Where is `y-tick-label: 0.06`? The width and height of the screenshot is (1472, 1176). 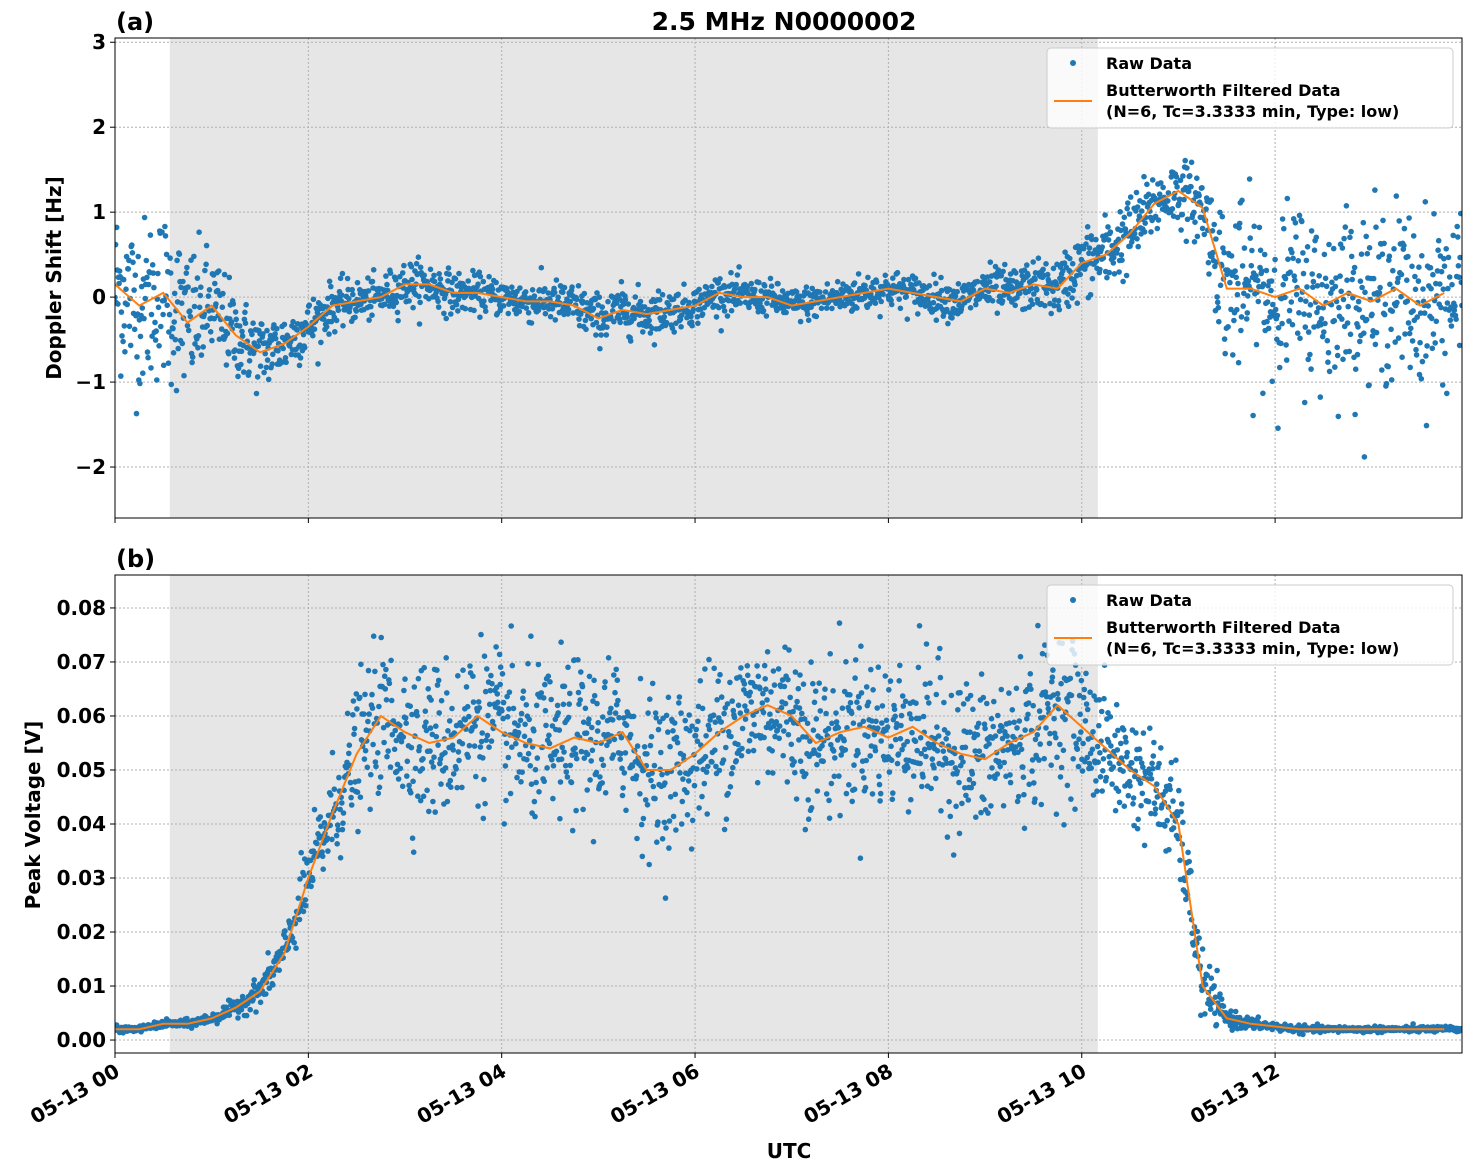 y-tick-label: 0.06 is located at coordinates (81, 716).